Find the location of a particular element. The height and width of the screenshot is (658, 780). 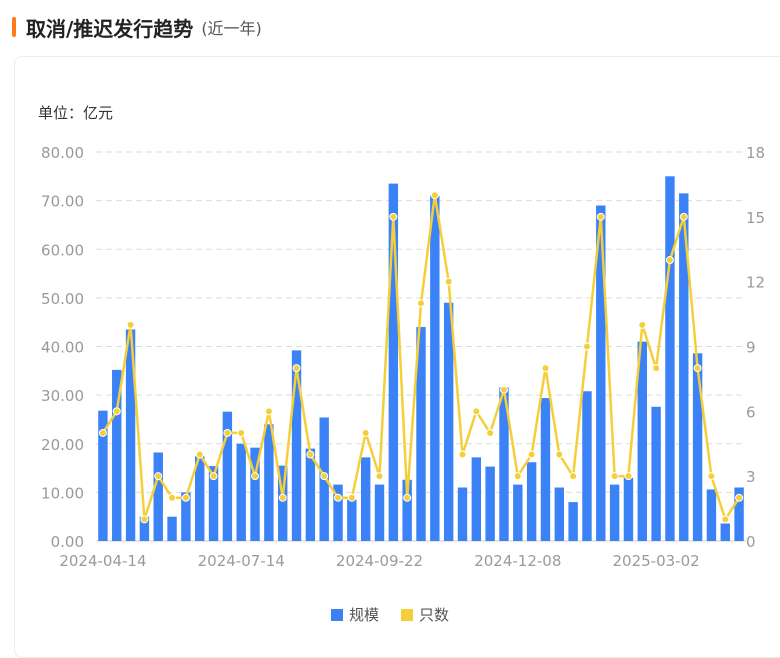

section-title-row: 取消/推迟发行趋势 (近一年) is located at coordinates (137, 27).